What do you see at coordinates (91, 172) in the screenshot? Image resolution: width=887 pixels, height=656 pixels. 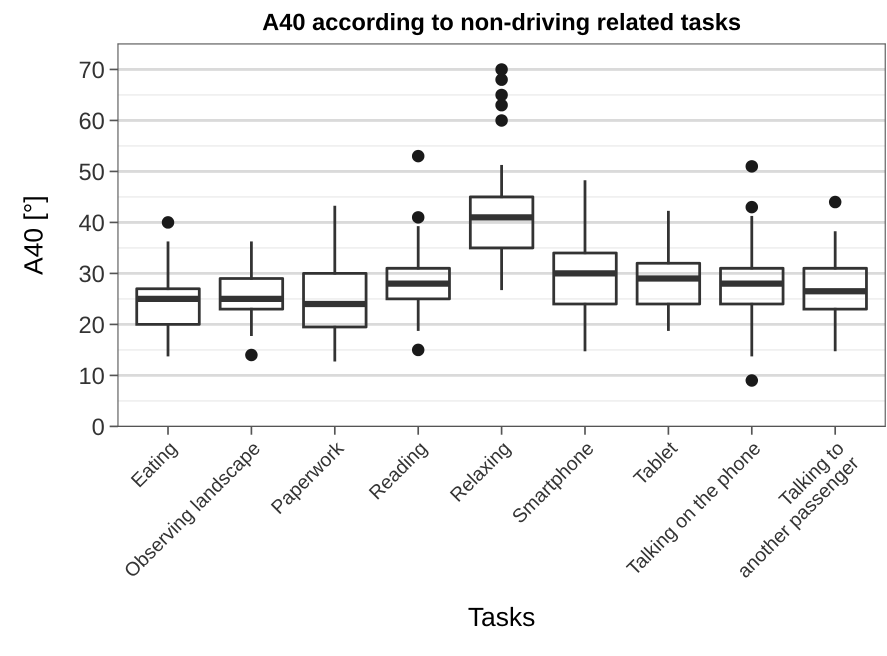 I see `y-tick-label: 50` at bounding box center [91, 172].